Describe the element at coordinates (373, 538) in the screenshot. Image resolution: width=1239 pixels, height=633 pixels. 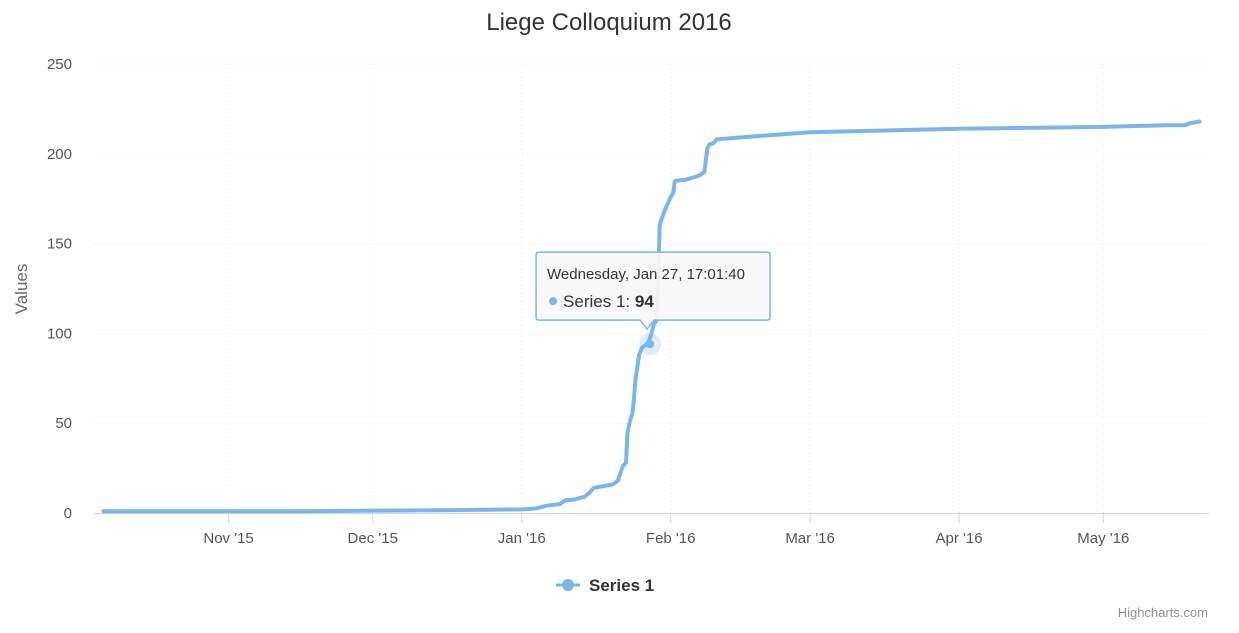
I see `x-tick-label: Dec '15` at that location.